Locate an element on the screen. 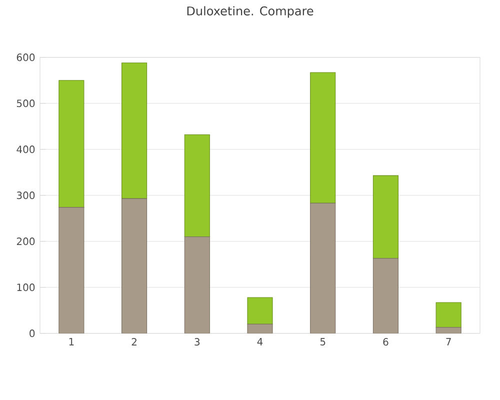  y-tick-label: 0 is located at coordinates (32, 334).